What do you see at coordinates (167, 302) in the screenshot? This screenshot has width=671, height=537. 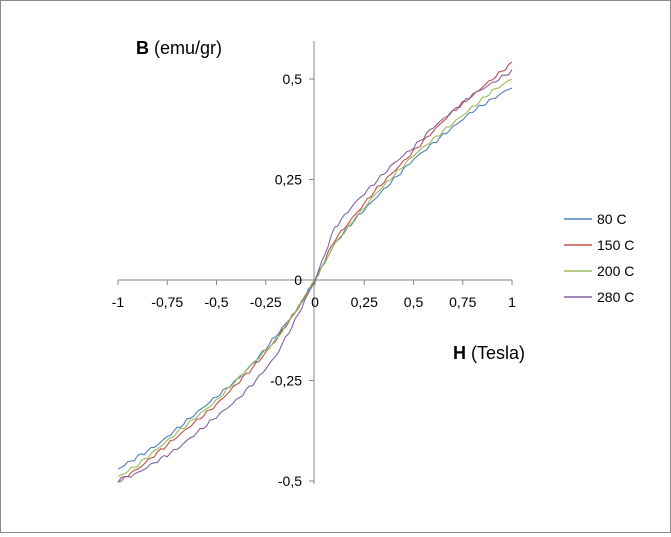 I see `x-tick-label: -0,75` at bounding box center [167, 302].